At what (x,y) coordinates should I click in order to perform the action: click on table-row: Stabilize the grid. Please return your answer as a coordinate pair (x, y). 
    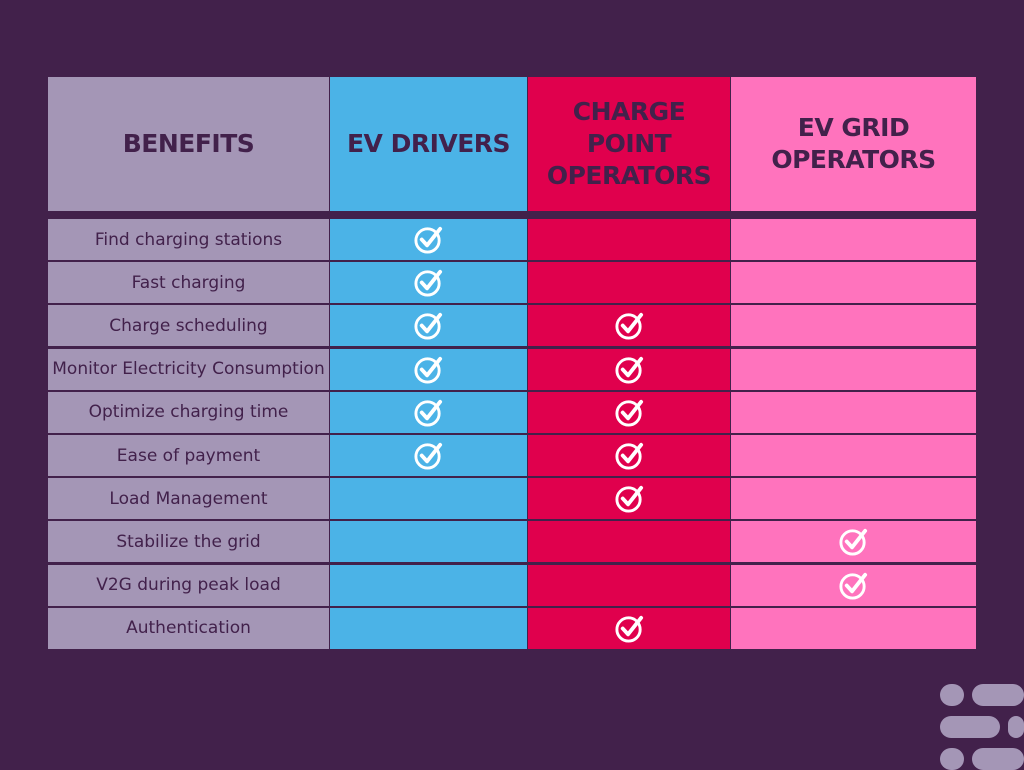
    Looking at the image, I should click on (512, 542).